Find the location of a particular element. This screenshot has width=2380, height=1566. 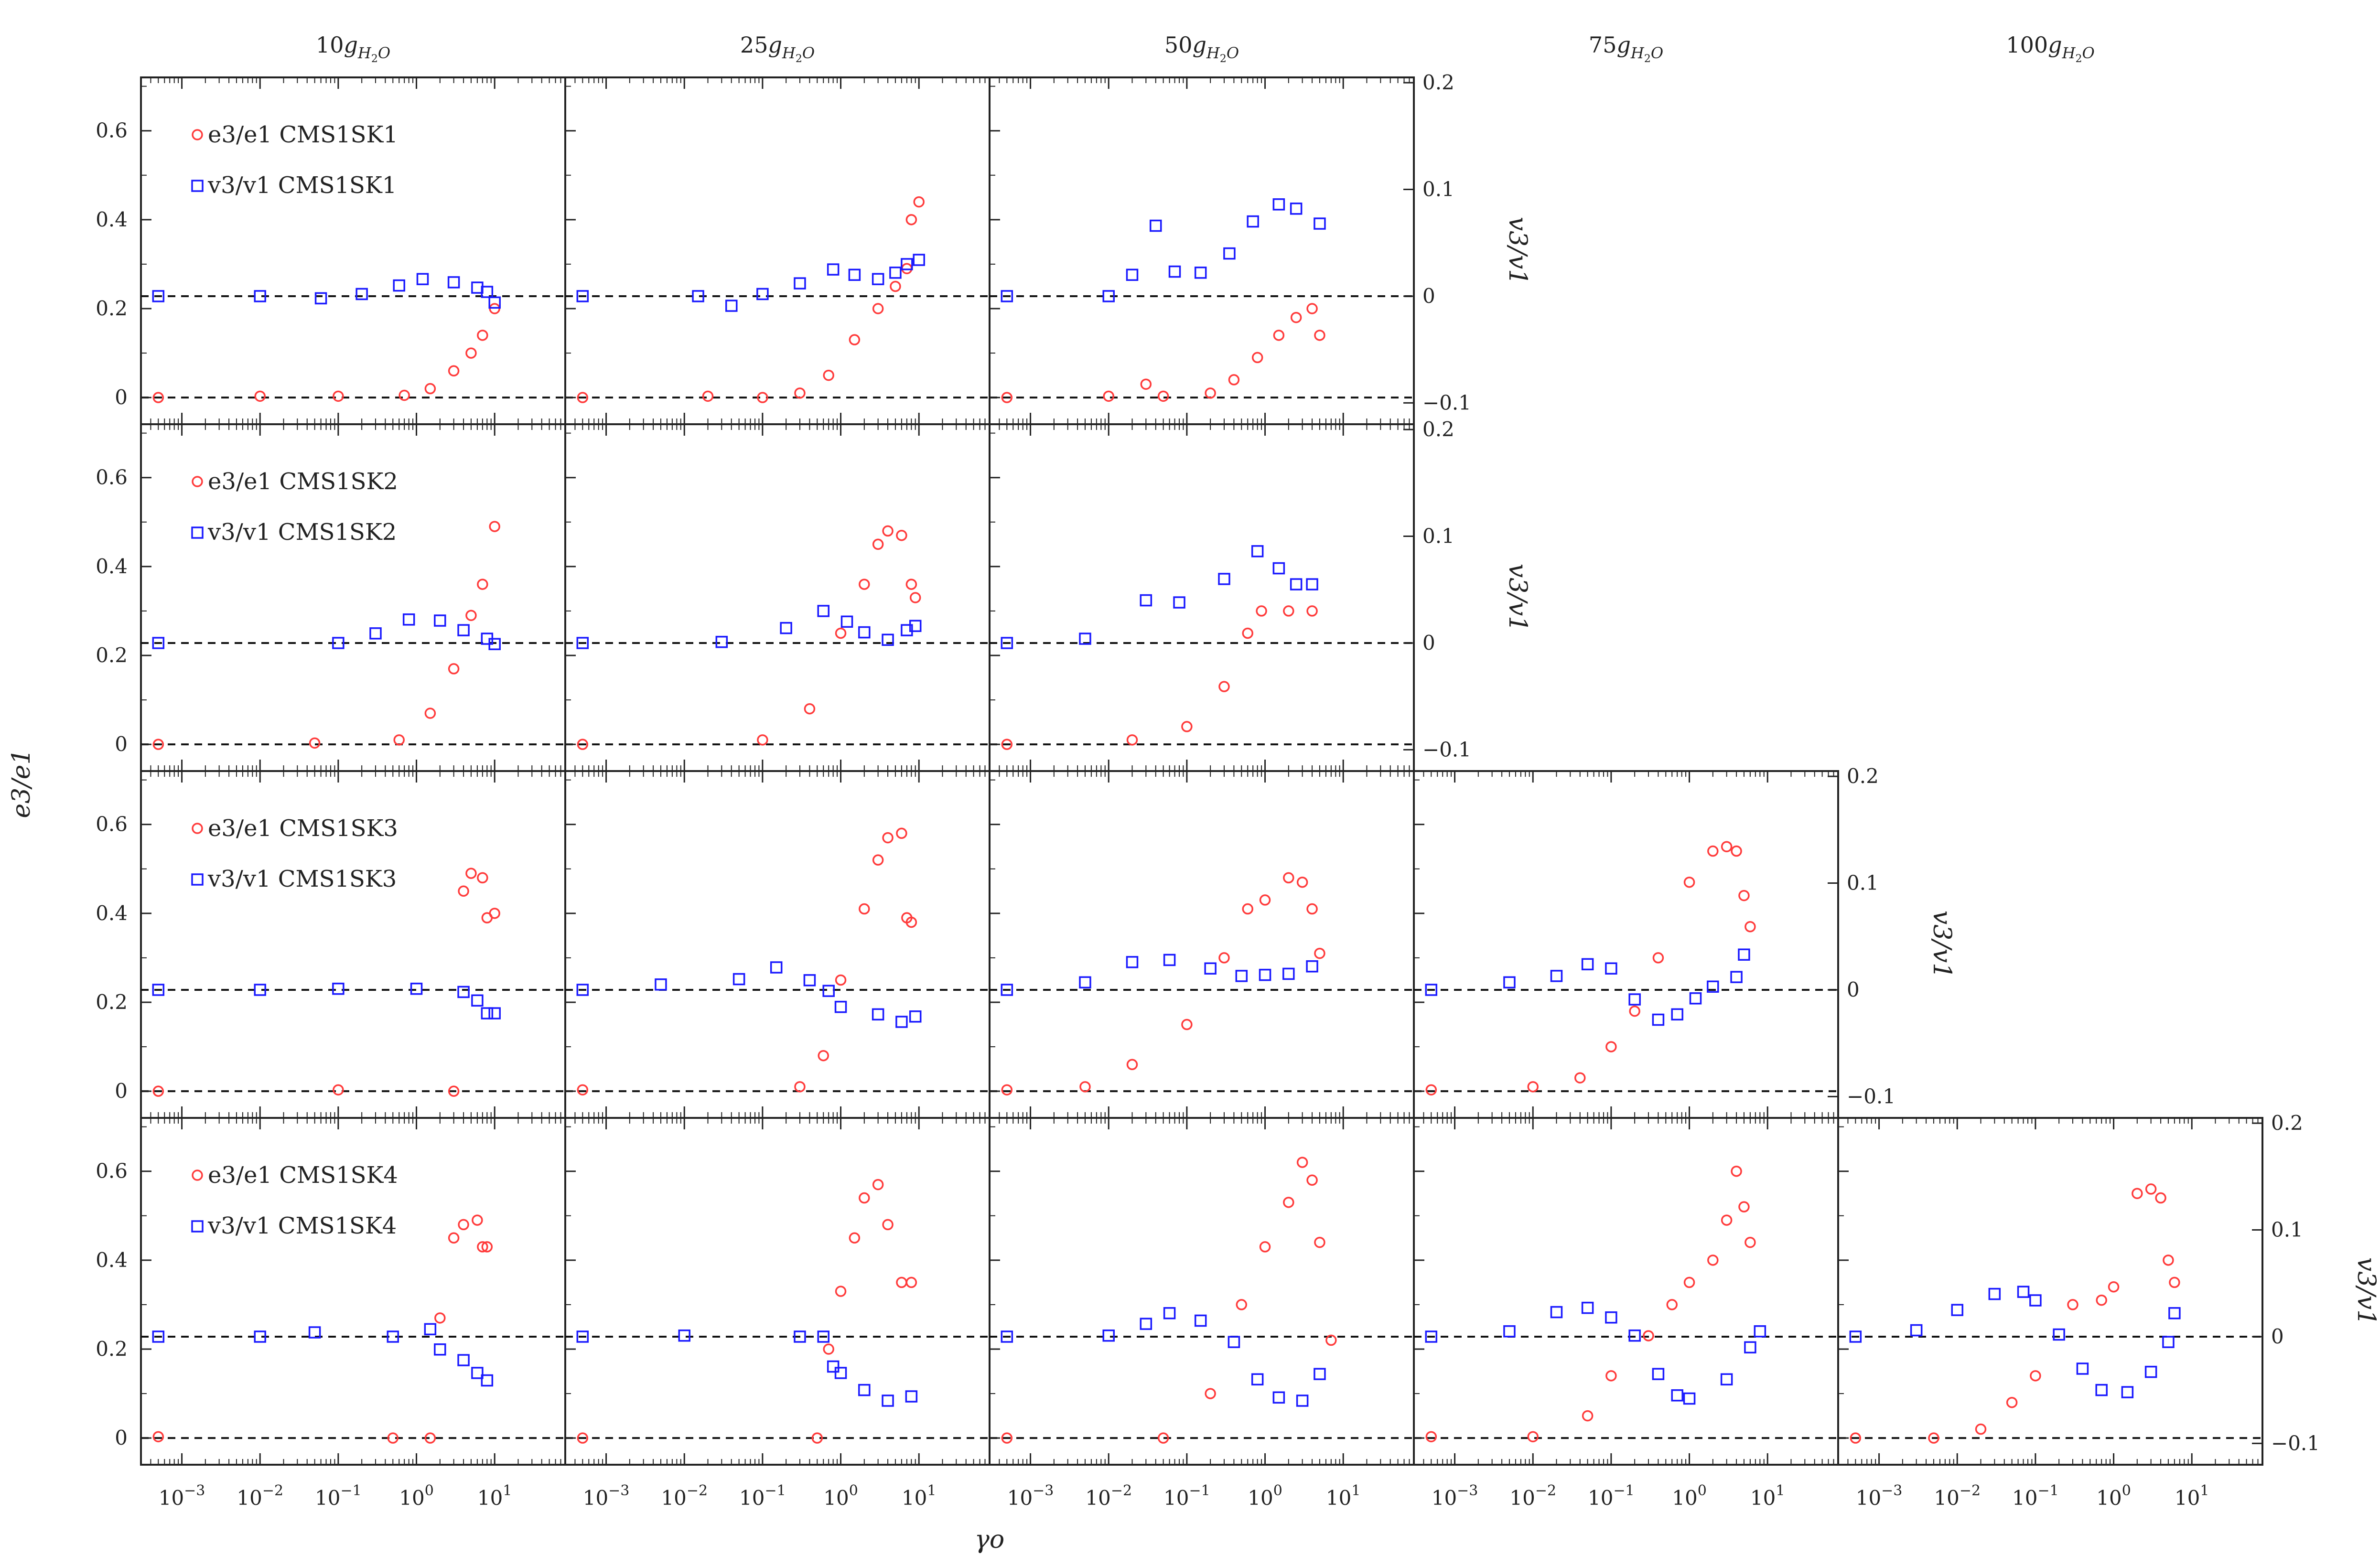

legend-label-e3e1: e3/e1 CMS1SK2 is located at coordinates (303, 481).